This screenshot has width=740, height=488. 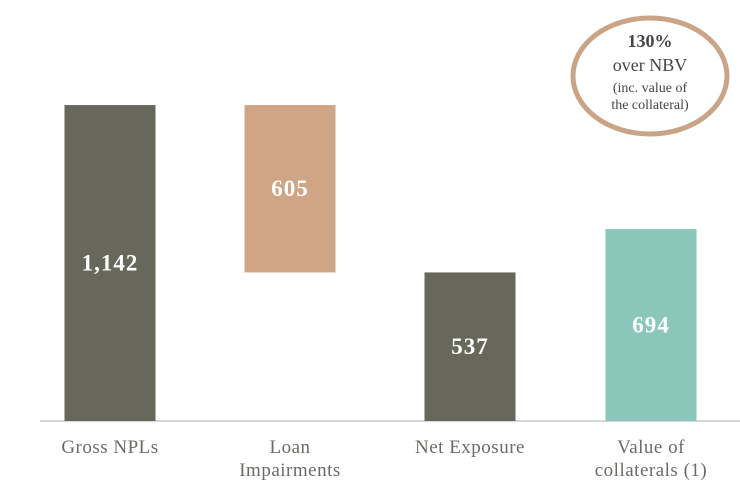 What do you see at coordinates (650, 105) in the screenshot?
I see `annotation-line: the collateral)` at bounding box center [650, 105].